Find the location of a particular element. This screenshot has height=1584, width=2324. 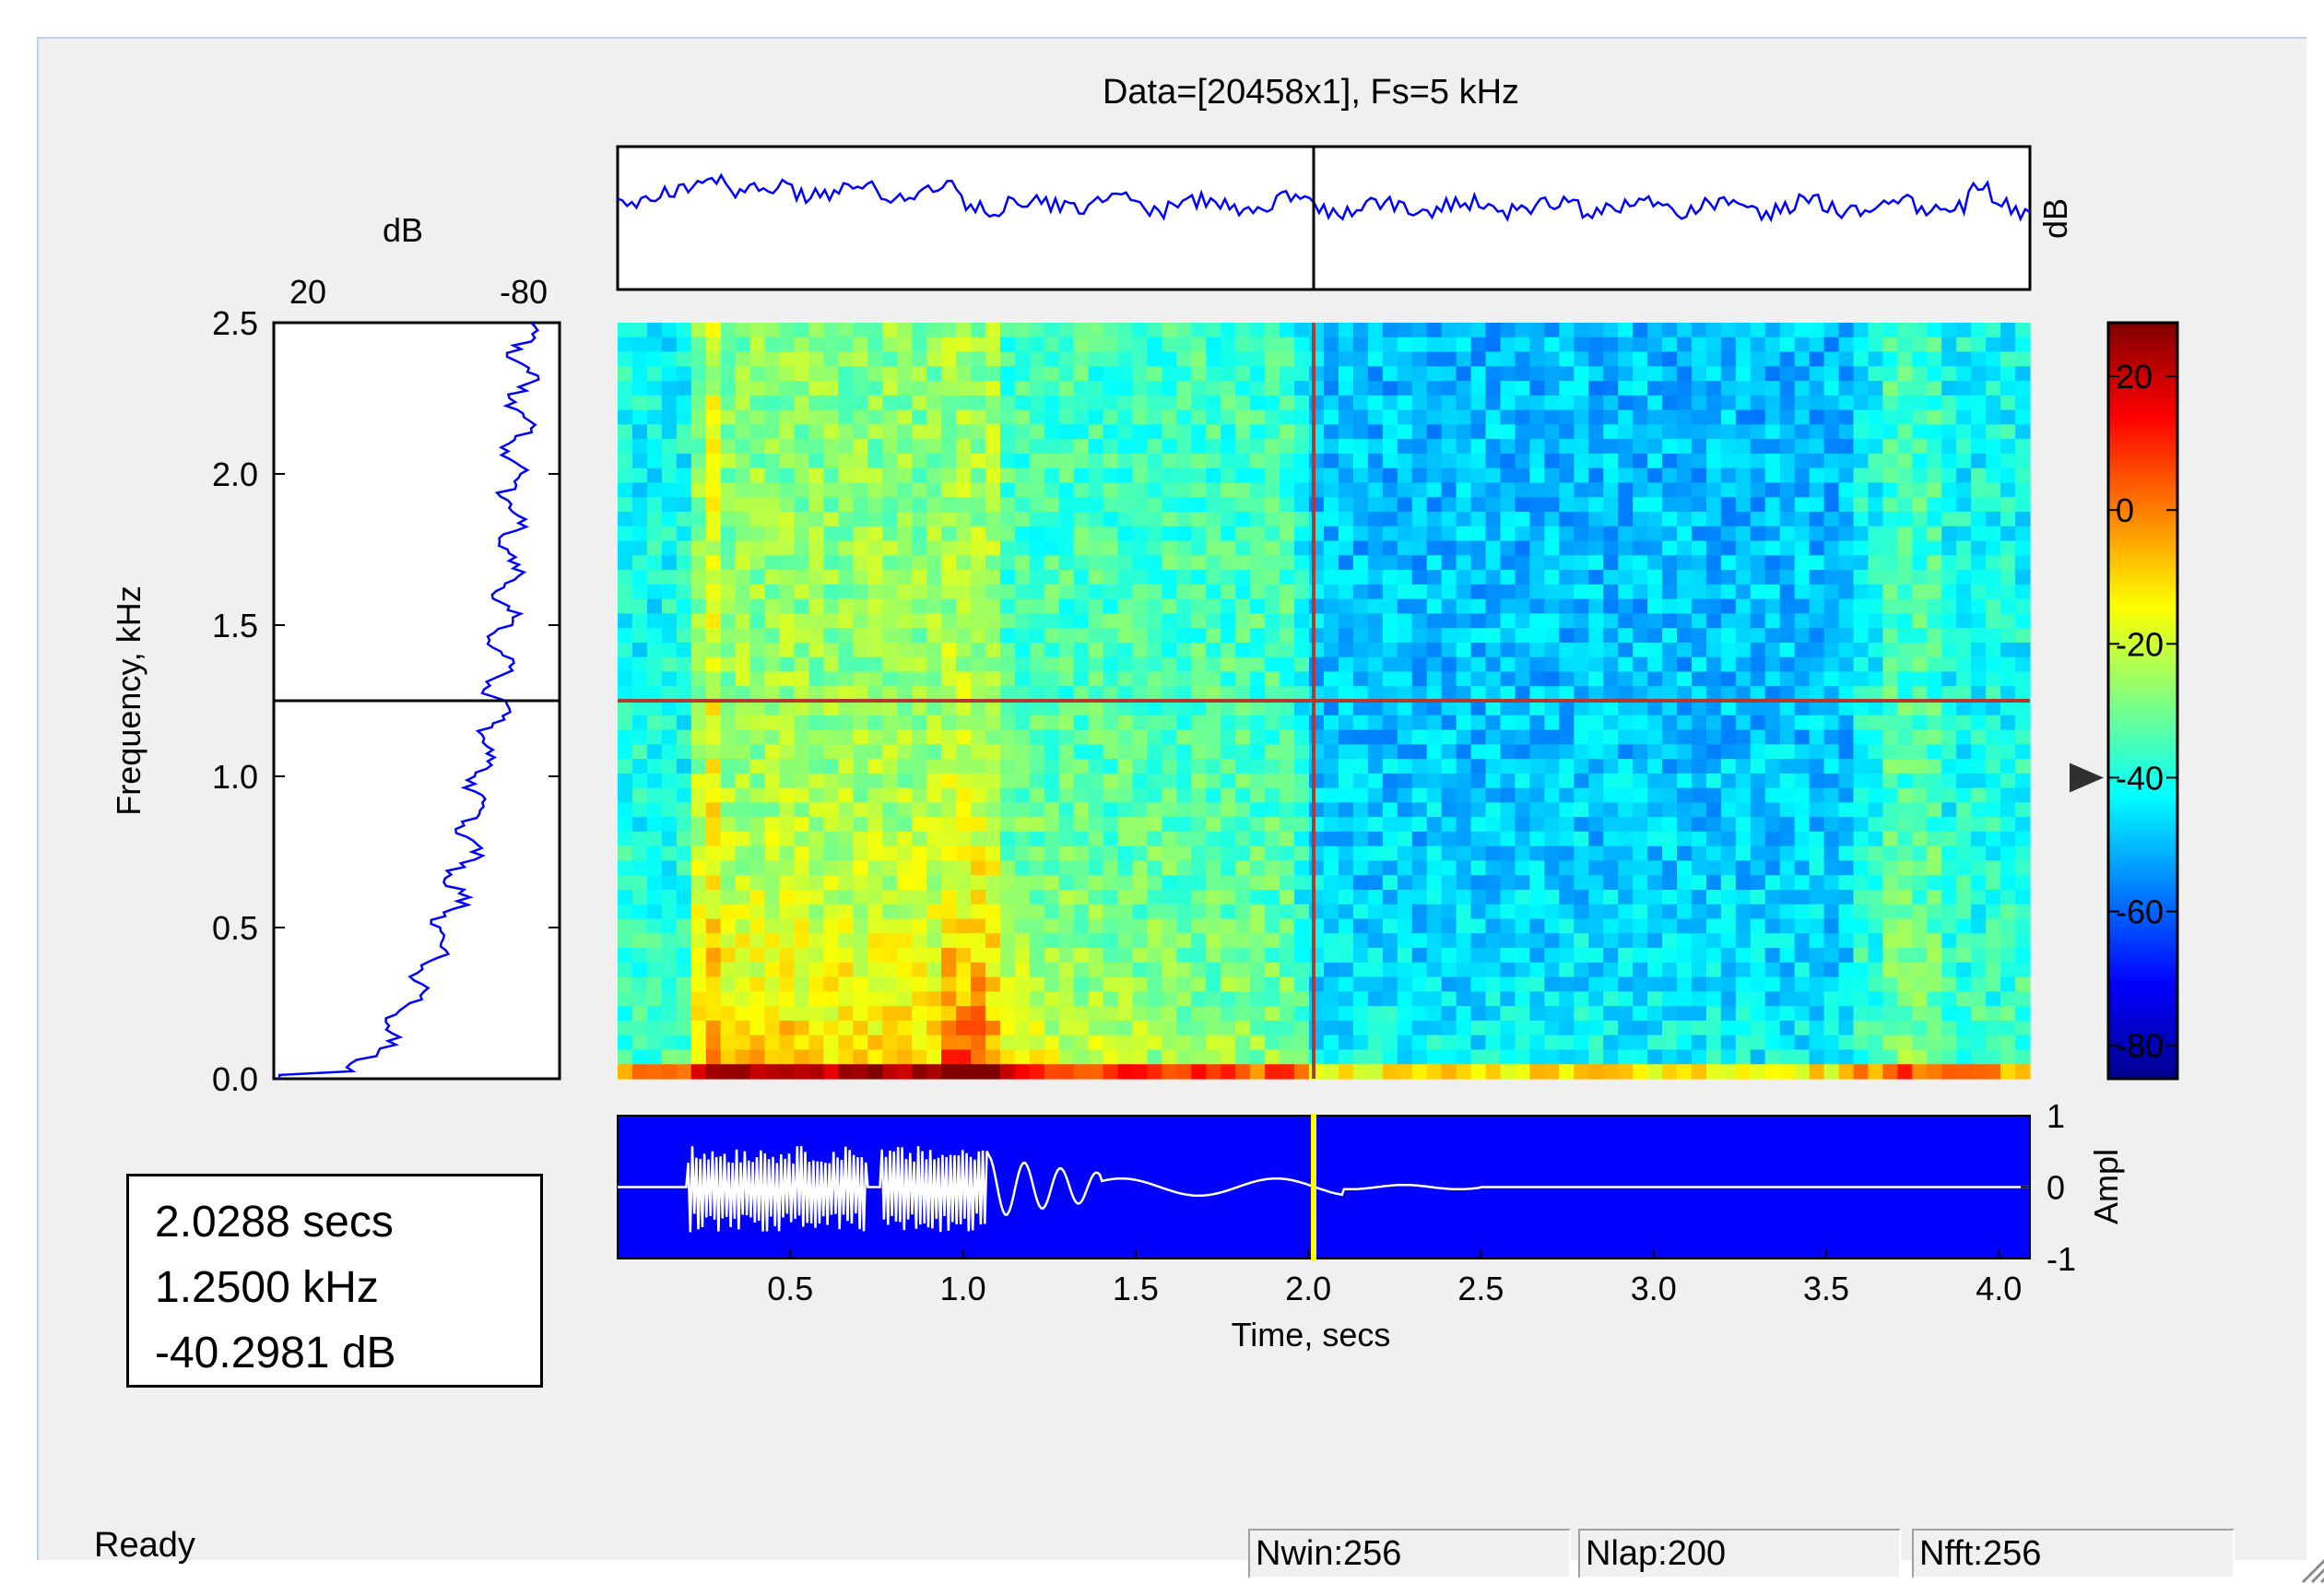

frequency-tick-labels: 2.5 2.0 1.5 1.0 0.5 0.0 is located at coordinates (235, 701).